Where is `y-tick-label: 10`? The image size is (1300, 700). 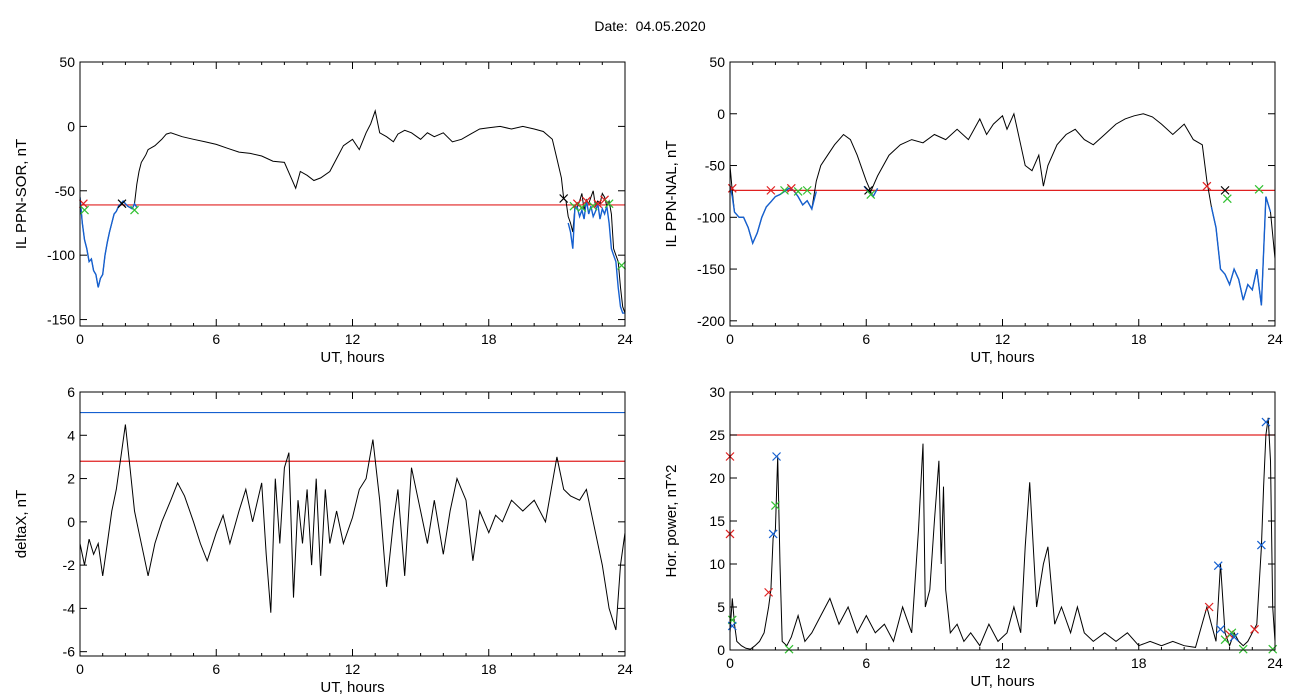
y-tick-label: 10 is located at coordinates (717, 564).